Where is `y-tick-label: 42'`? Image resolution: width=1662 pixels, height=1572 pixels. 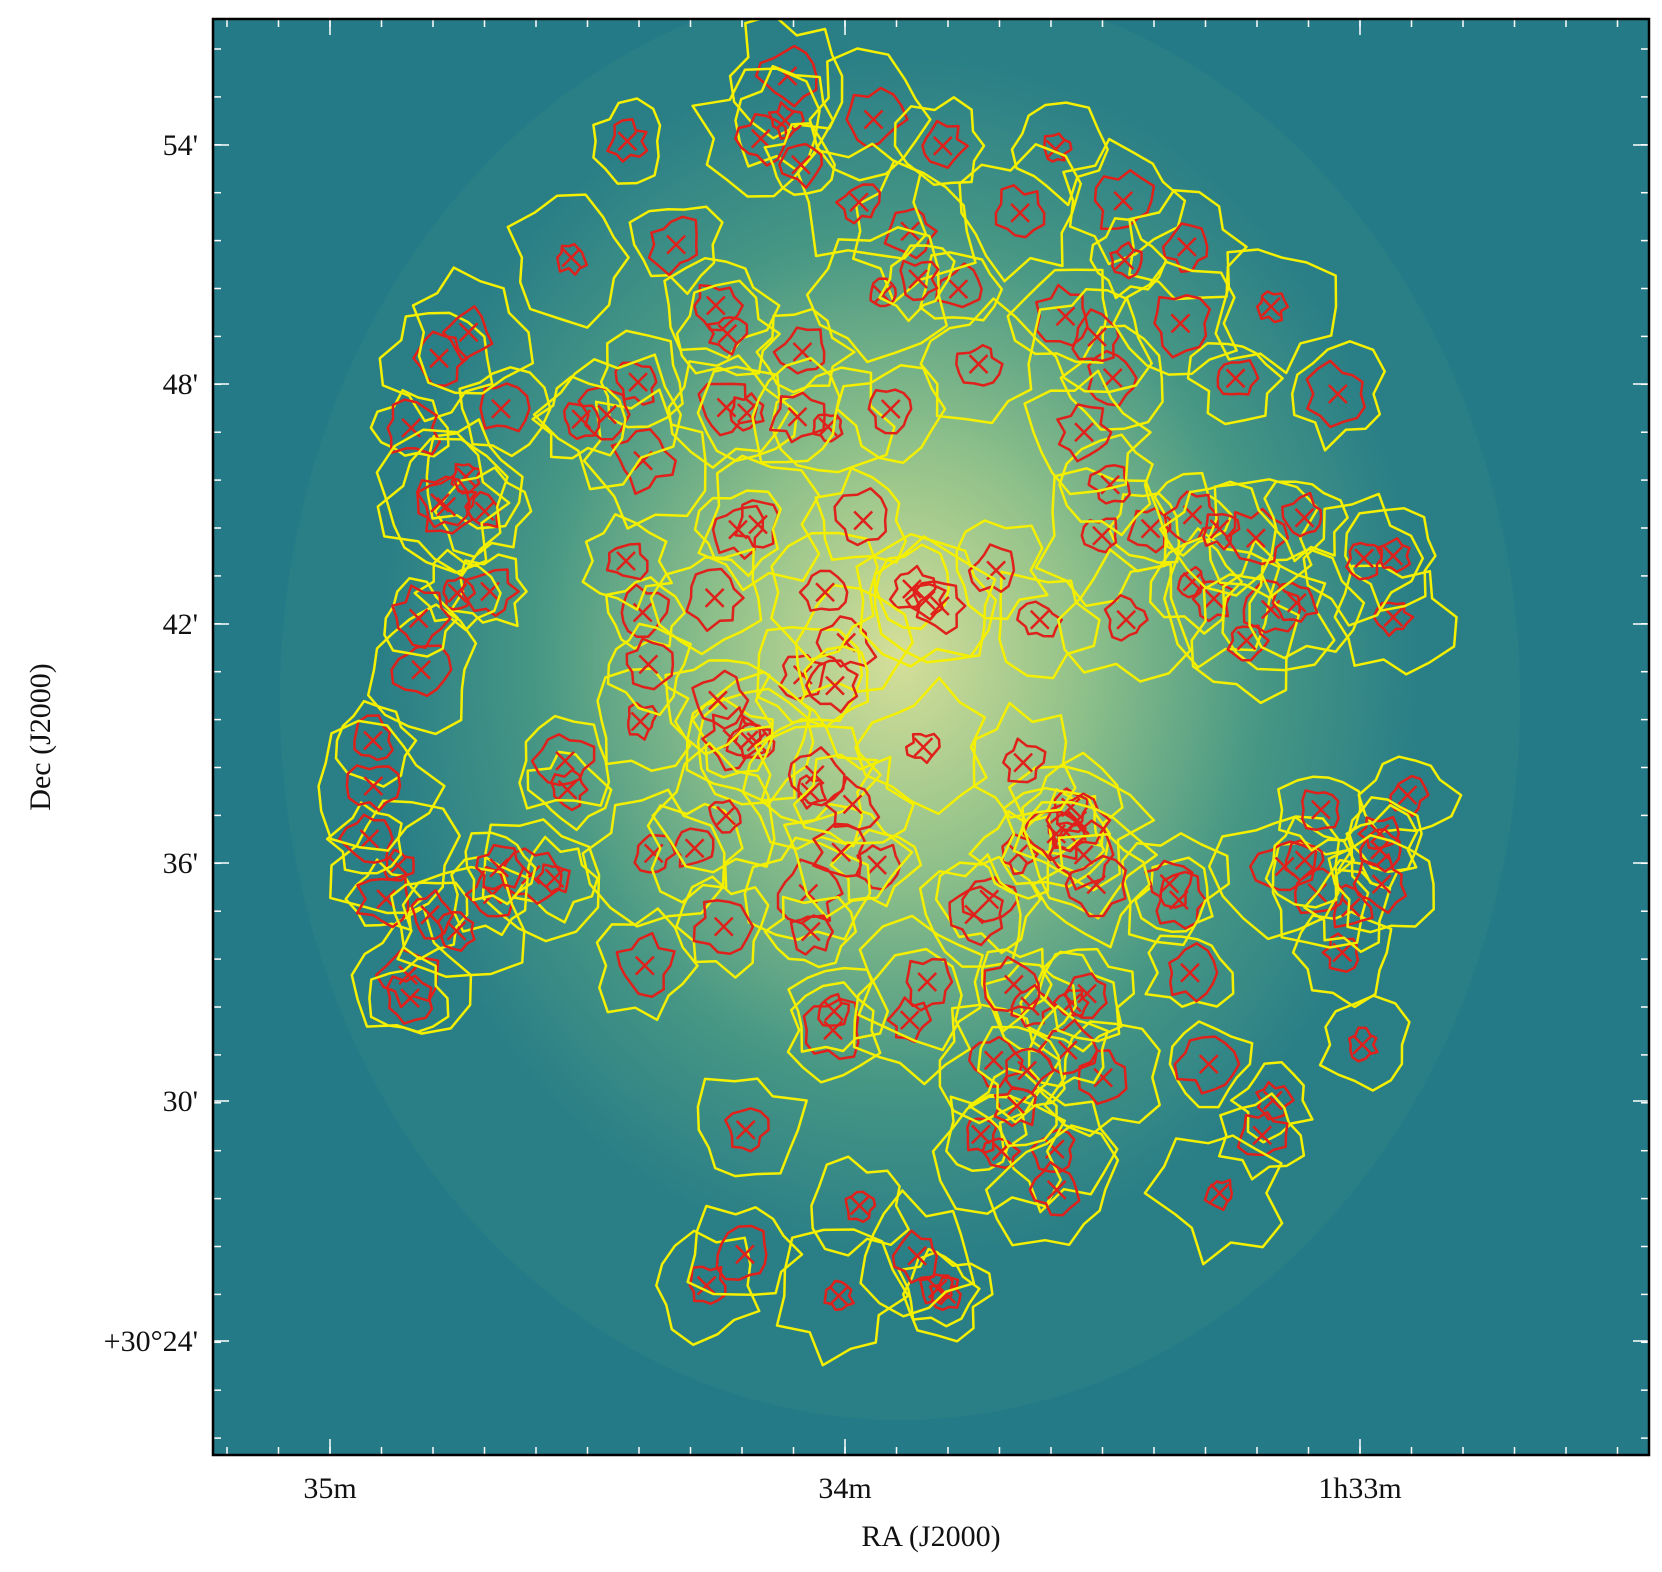
y-tick-label: 42' is located at coordinates (180, 624).